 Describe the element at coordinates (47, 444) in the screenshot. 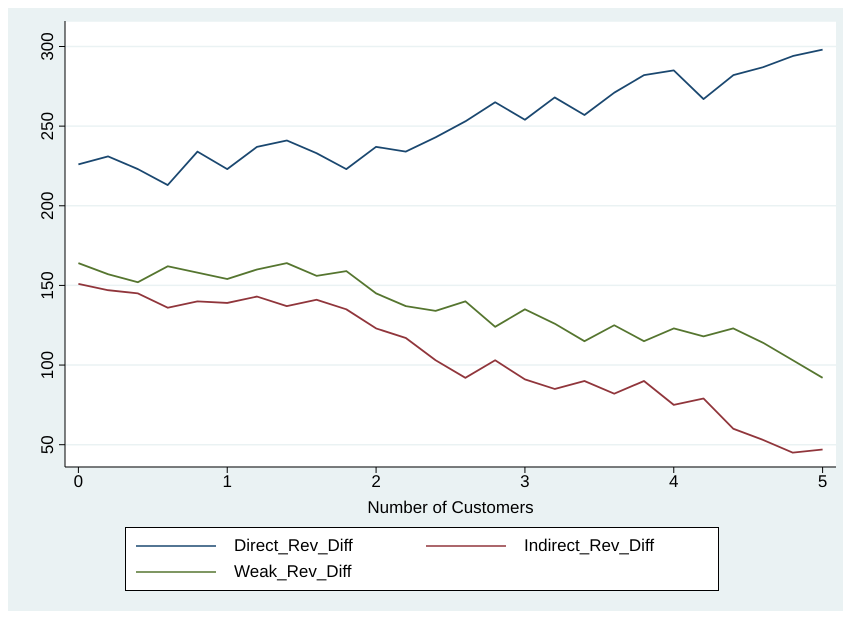

I see `y-tick-label: 50` at that location.